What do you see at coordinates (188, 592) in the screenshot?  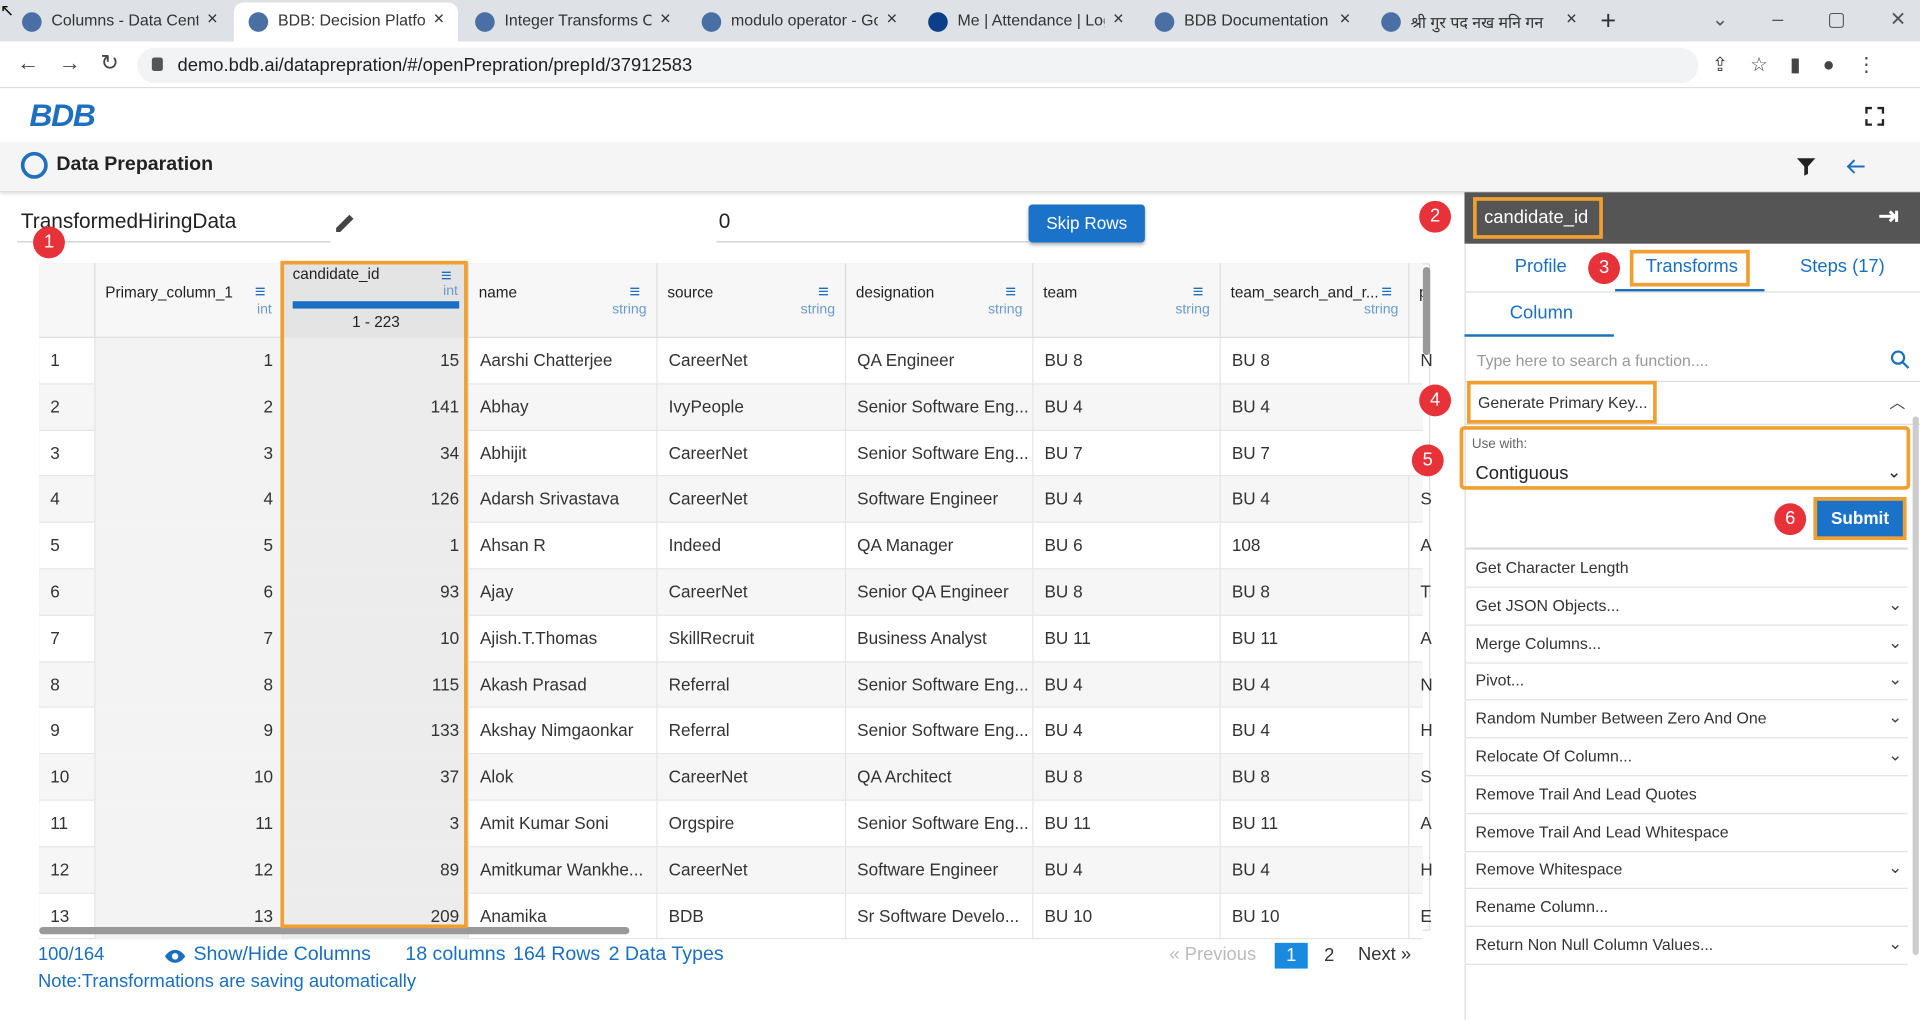 I see `table-cell: 6` at bounding box center [188, 592].